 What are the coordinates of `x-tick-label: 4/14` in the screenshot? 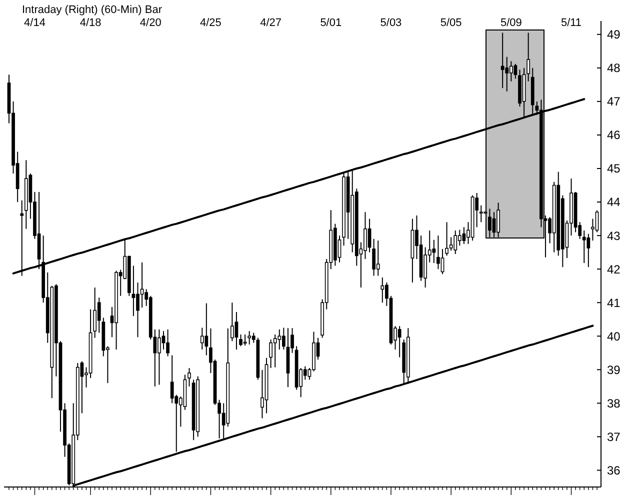 It's located at (35, 23).